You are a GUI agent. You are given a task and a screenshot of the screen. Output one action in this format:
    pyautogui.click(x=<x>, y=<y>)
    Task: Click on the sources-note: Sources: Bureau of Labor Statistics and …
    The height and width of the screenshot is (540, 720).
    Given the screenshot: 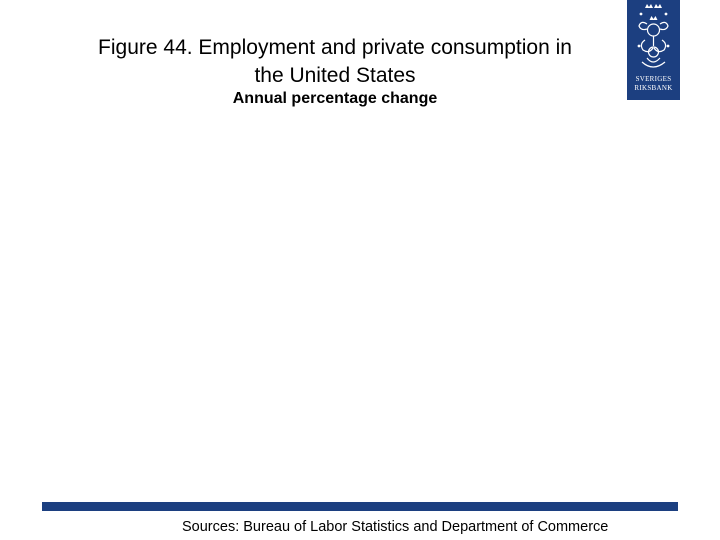 What is the action you would take?
    pyautogui.click(x=395, y=527)
    